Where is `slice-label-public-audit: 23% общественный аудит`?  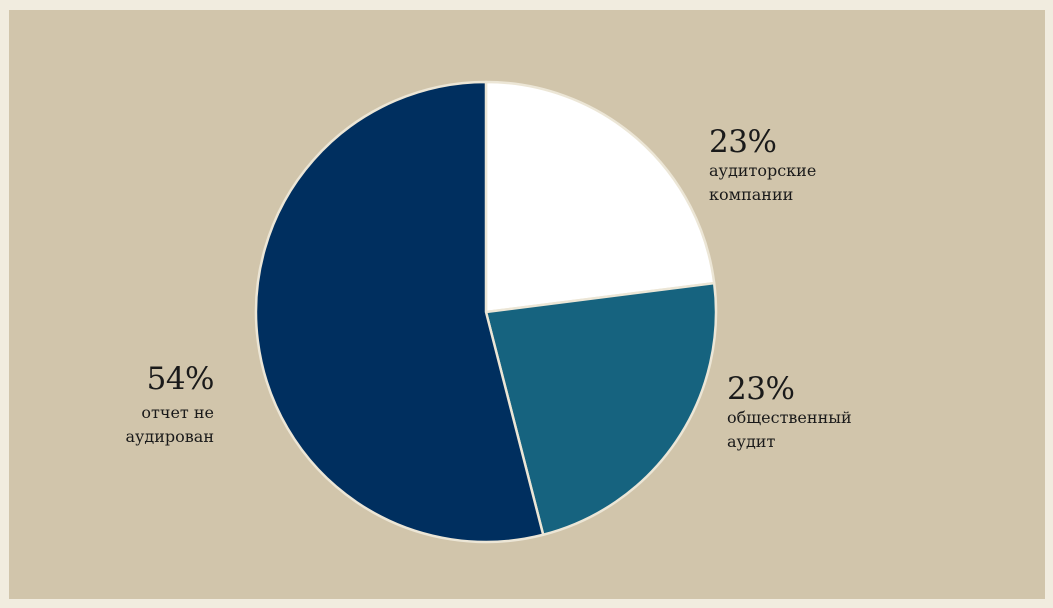
slice-label-public-audit: 23% общественный аудит is located at coordinates (812, 413).